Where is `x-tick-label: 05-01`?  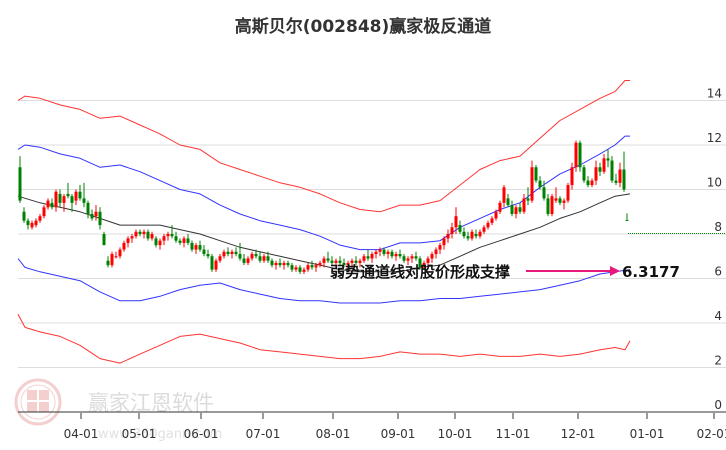 x-tick-label: 05-01 is located at coordinates (139, 434).